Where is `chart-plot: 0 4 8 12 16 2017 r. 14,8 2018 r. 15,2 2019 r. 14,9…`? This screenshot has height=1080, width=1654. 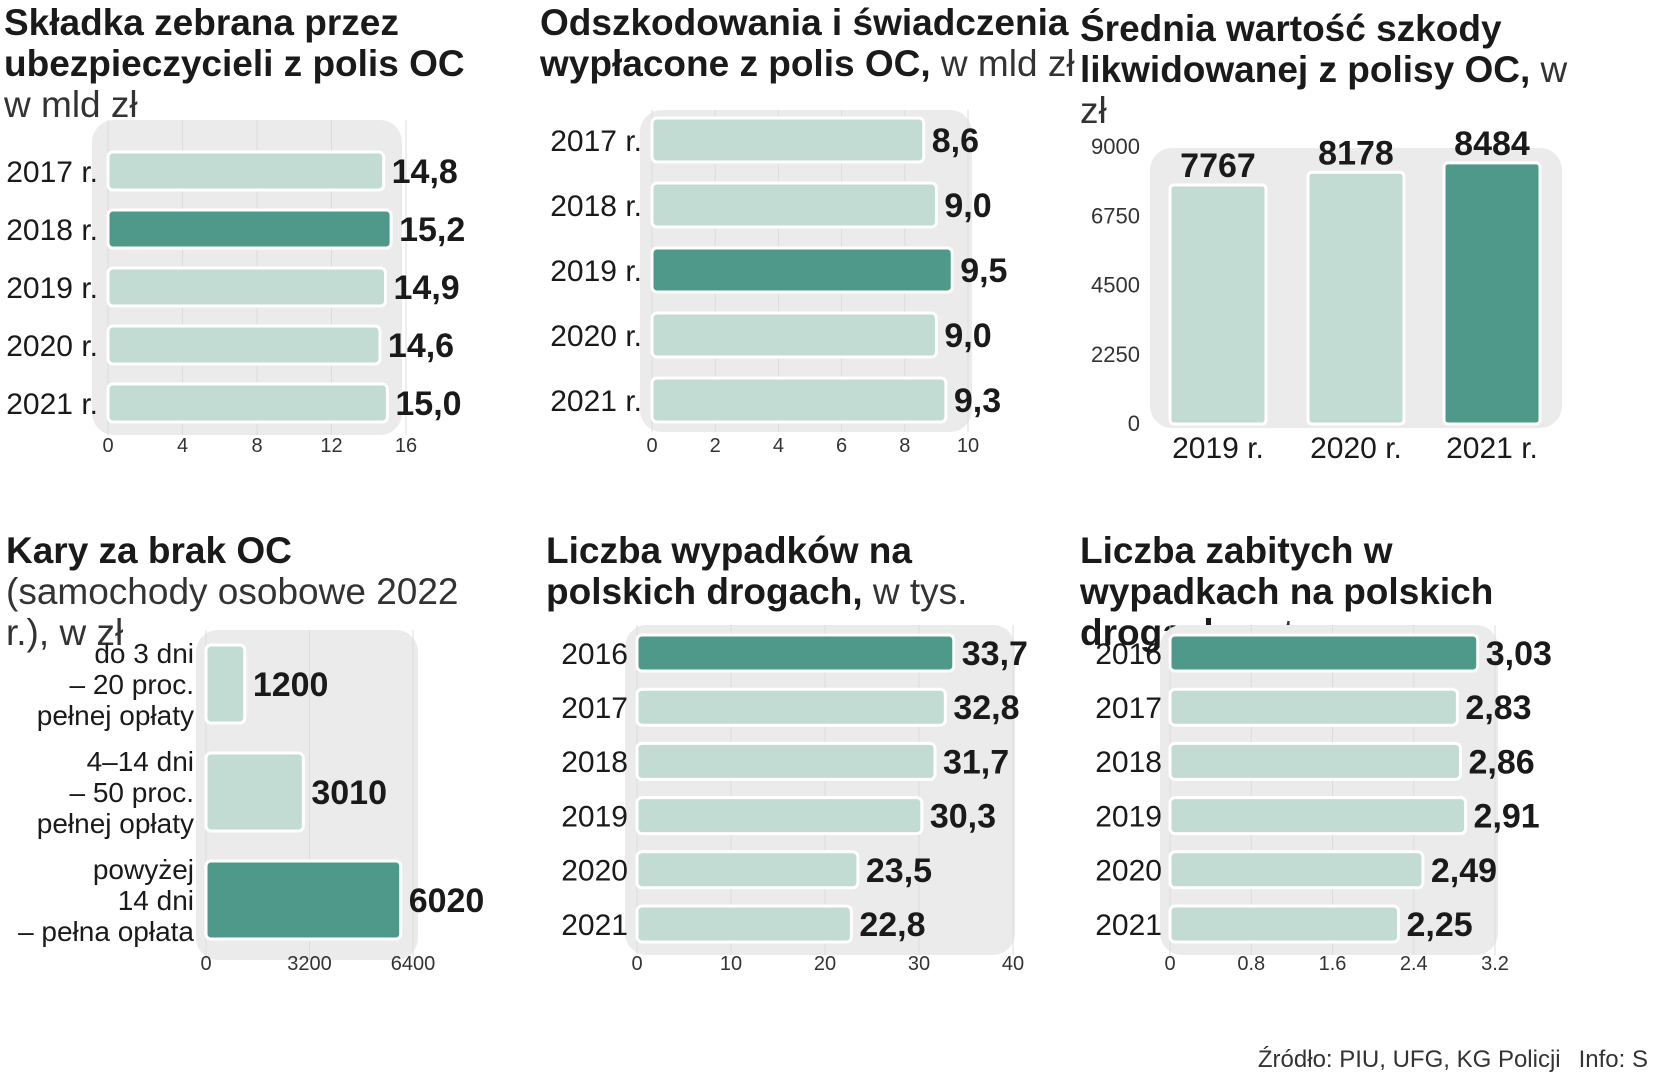
chart-plot: 0 4 8 12 16 2017 r. 14,8 2018 r. 15,2 2019 r. 14,9… is located at coordinates (235, 288).